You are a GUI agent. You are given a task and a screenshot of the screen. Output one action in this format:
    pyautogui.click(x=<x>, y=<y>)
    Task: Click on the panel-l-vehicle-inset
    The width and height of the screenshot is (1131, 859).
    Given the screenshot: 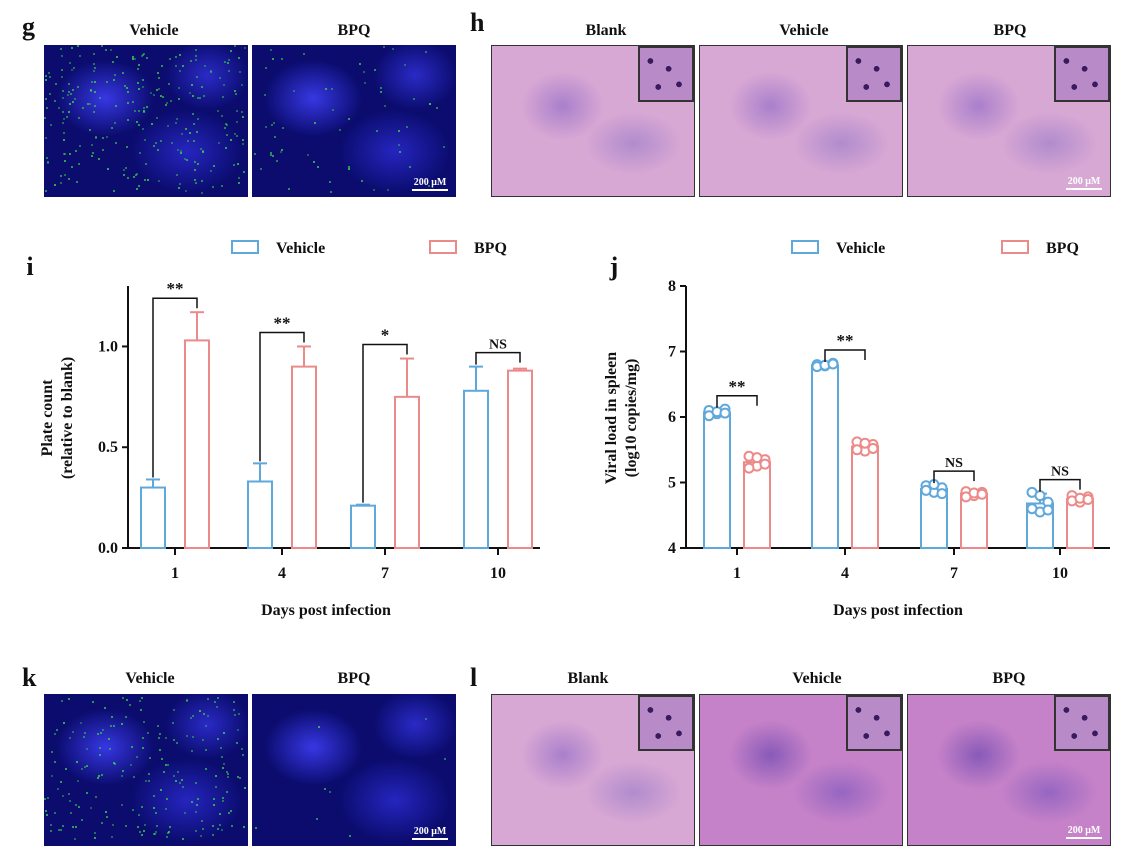 What is the action you would take?
    pyautogui.click(x=874, y=723)
    